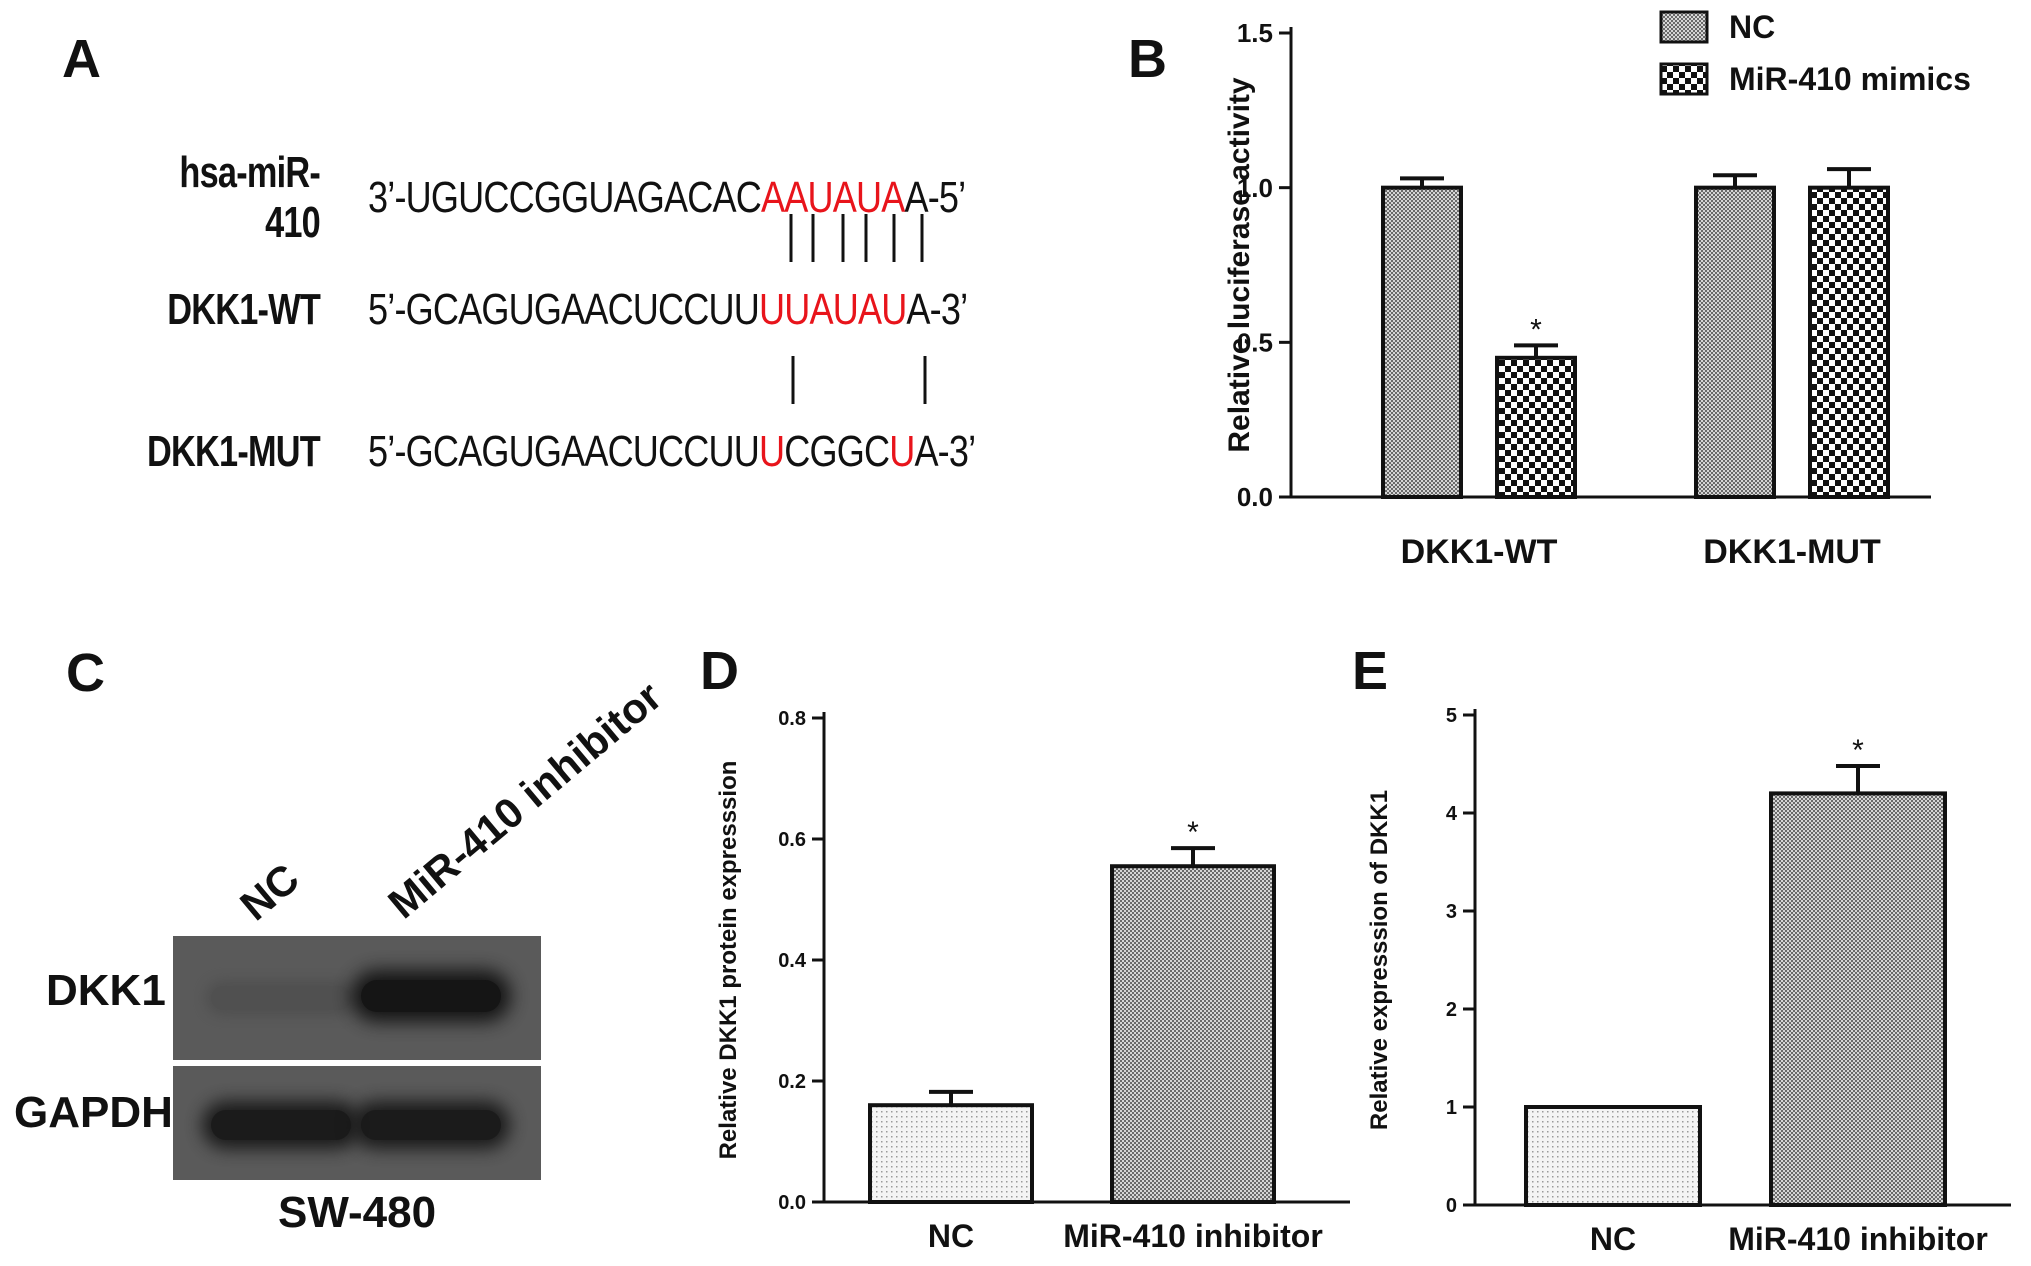 The image size is (2031, 1266). I want to click on band-gapdh-nc, so click(281, 1125).